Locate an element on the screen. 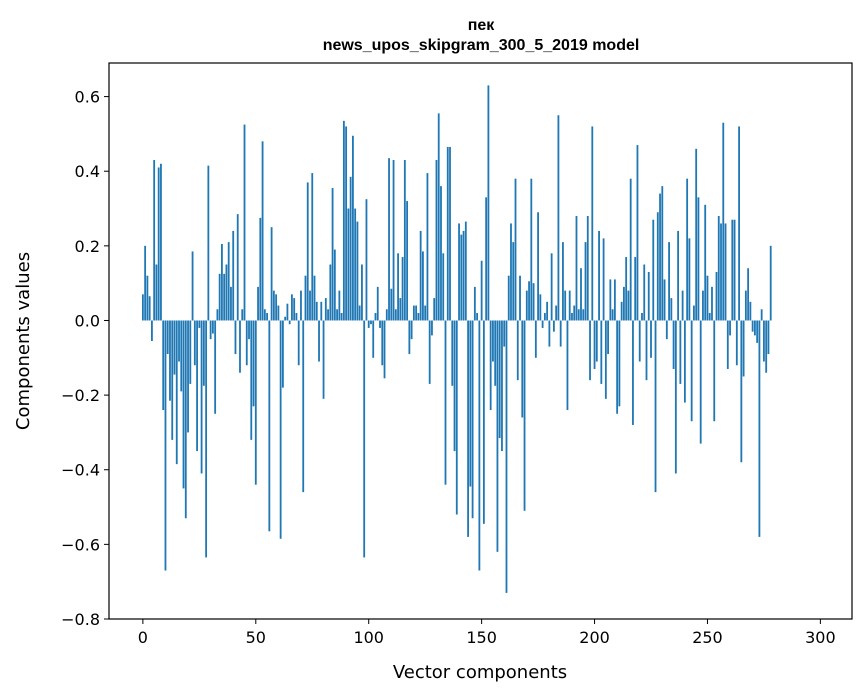  y-tick-label: −0.4 is located at coordinates (80, 470).